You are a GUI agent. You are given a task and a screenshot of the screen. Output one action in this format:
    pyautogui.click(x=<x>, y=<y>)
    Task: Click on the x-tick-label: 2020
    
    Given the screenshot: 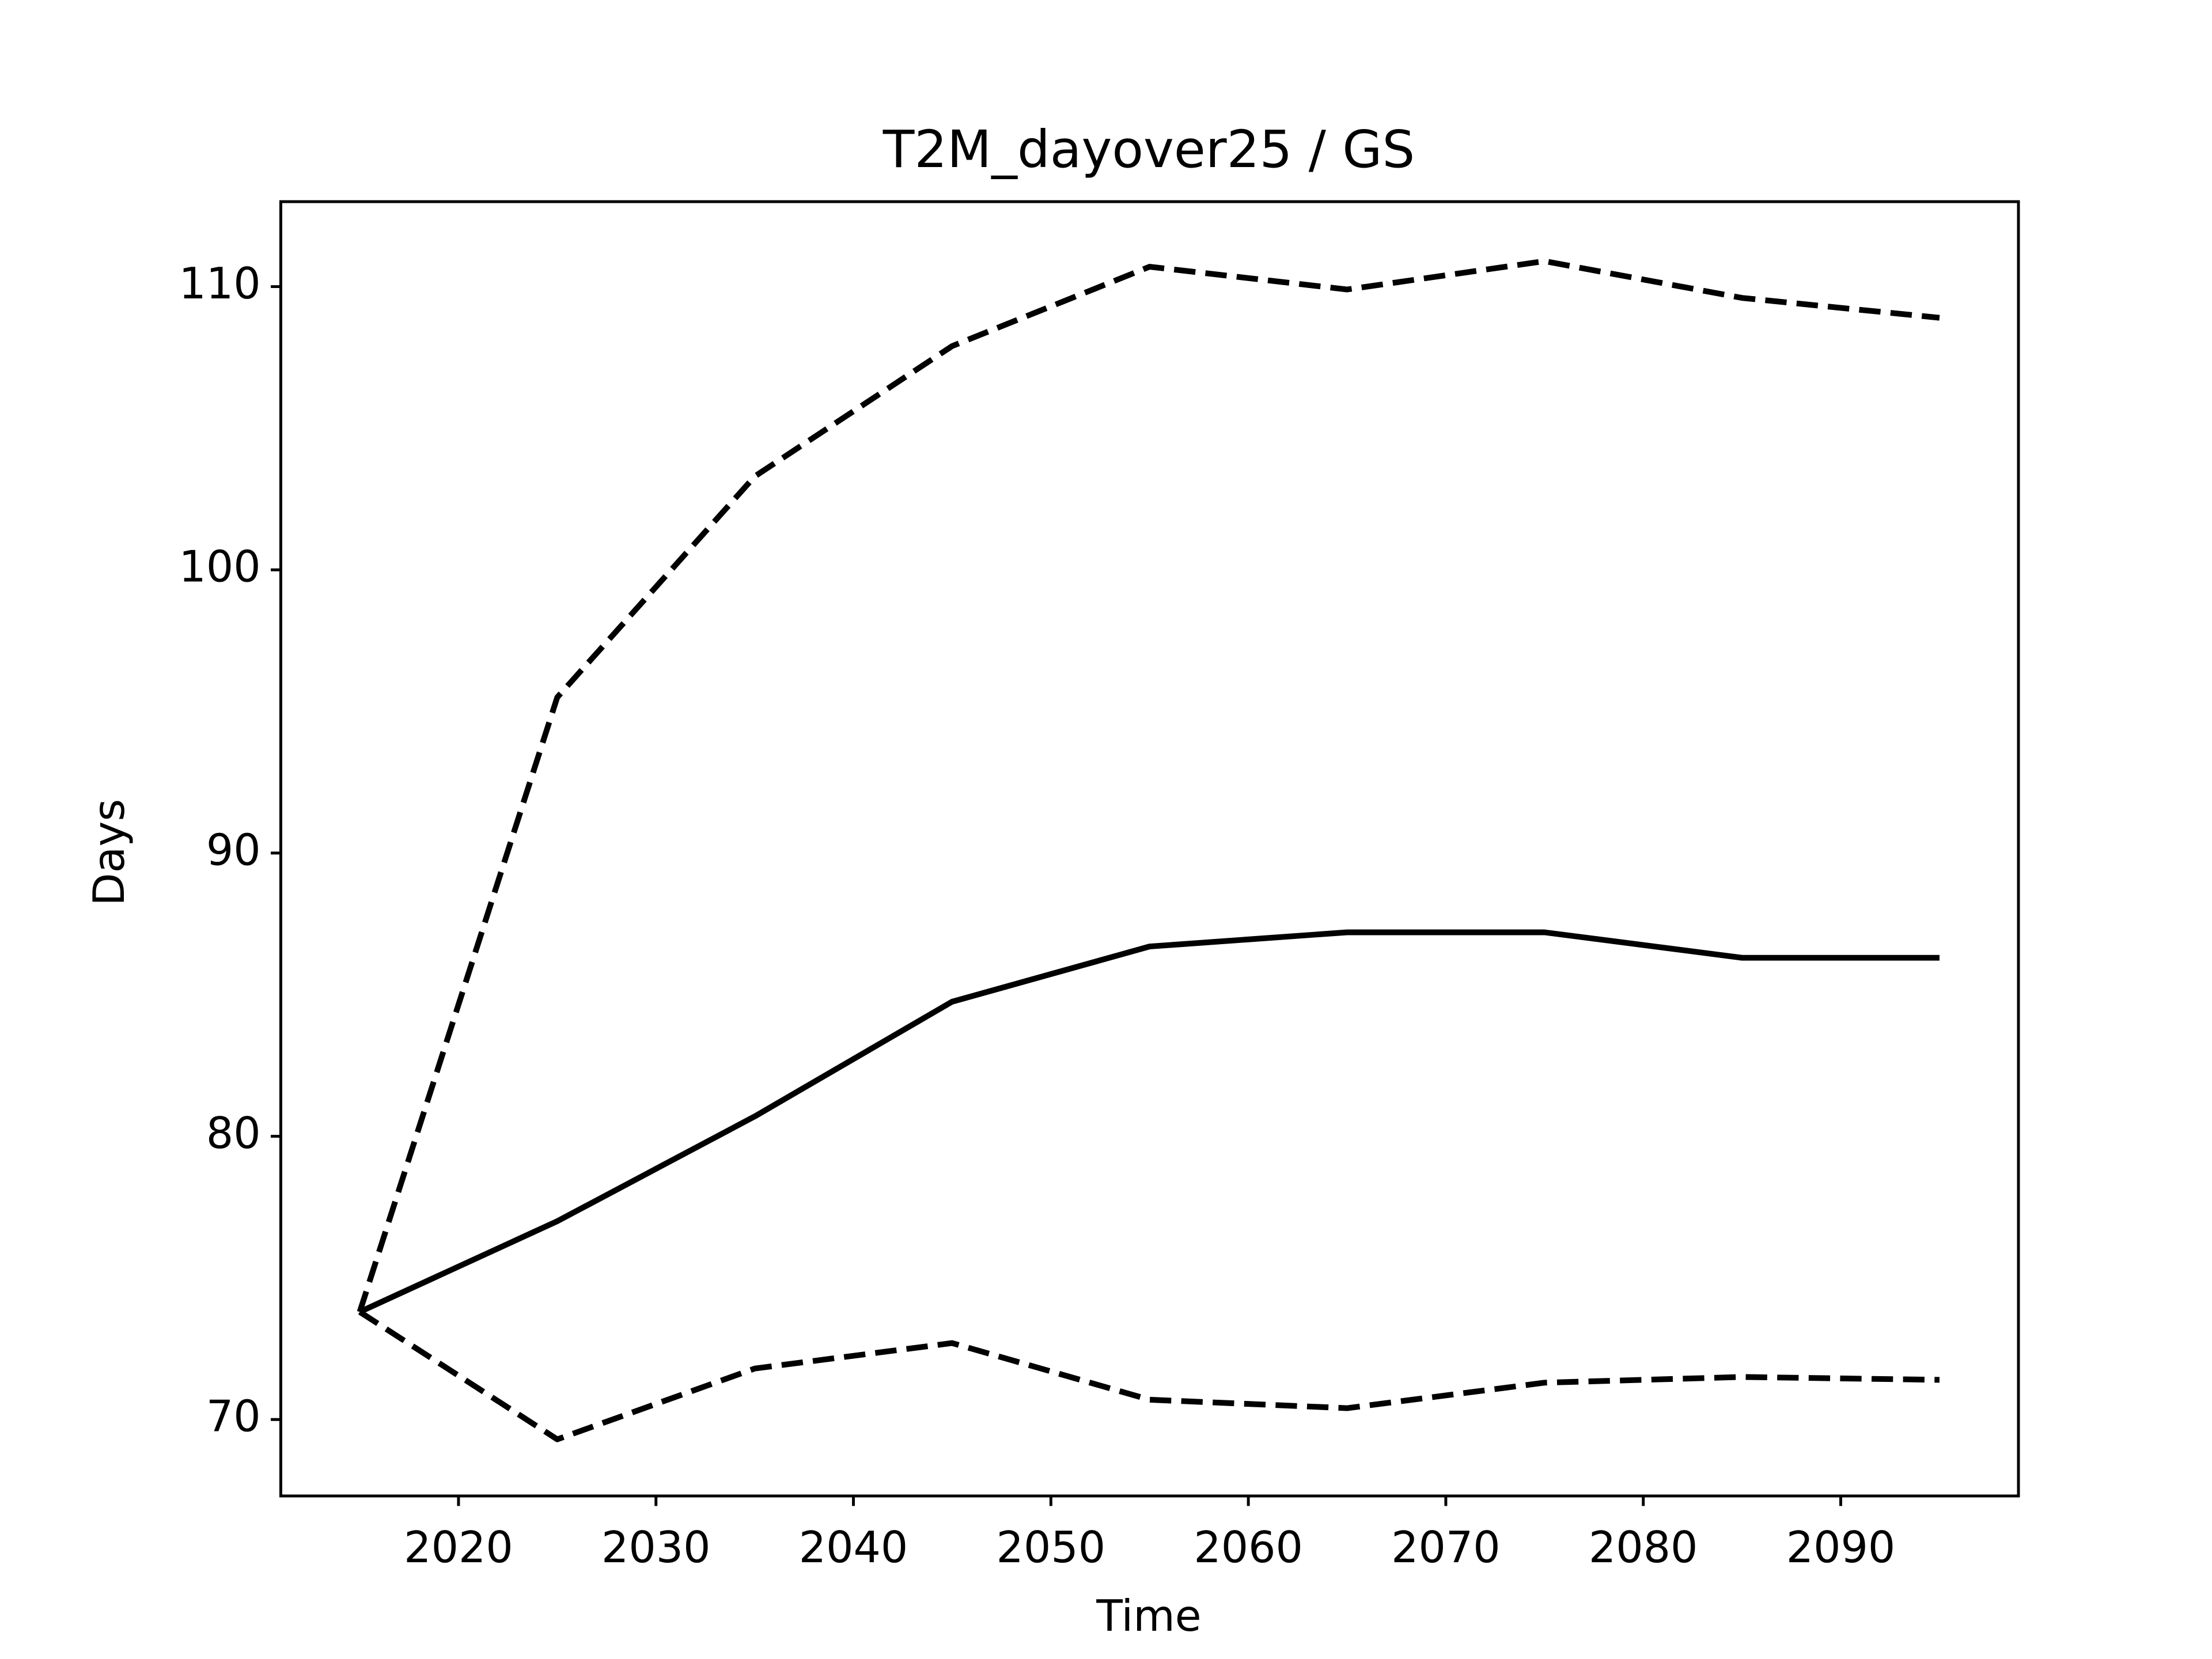 What is the action you would take?
    pyautogui.click(x=458, y=1547)
    